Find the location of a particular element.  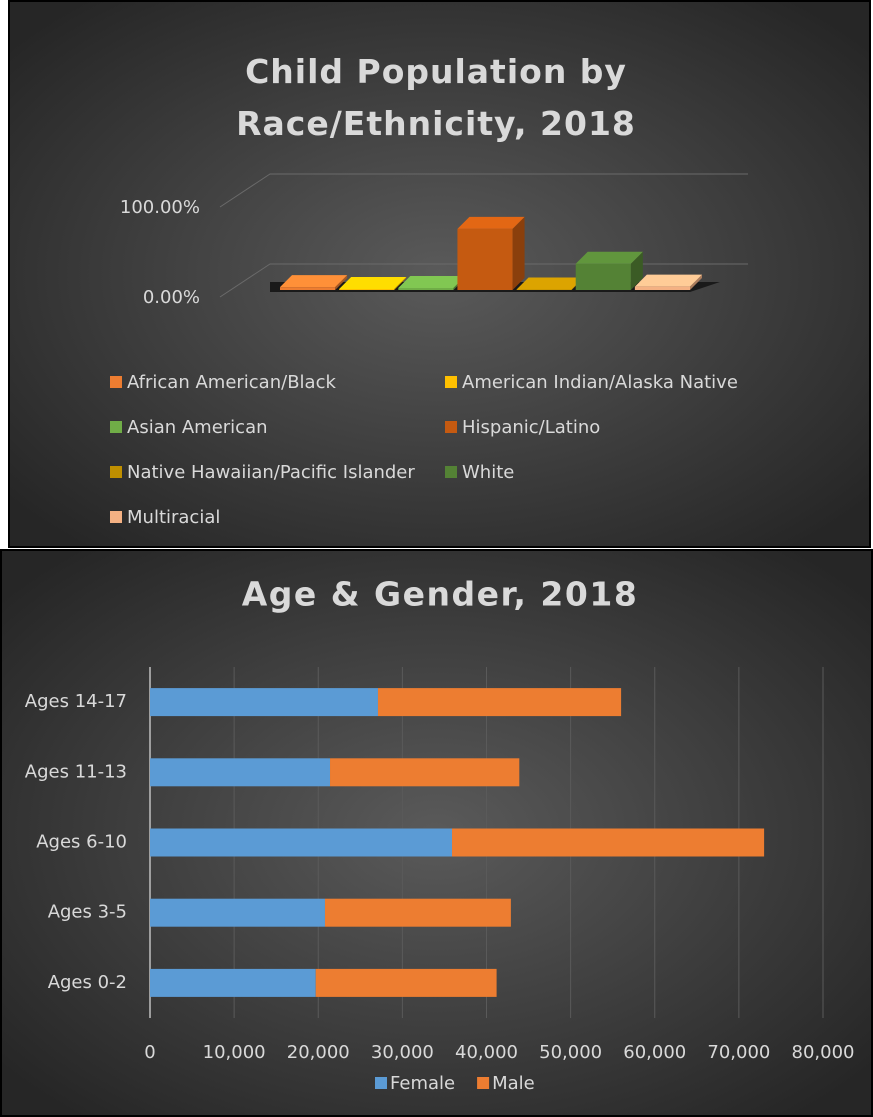

grid-line is located at coordinates (483, 190).